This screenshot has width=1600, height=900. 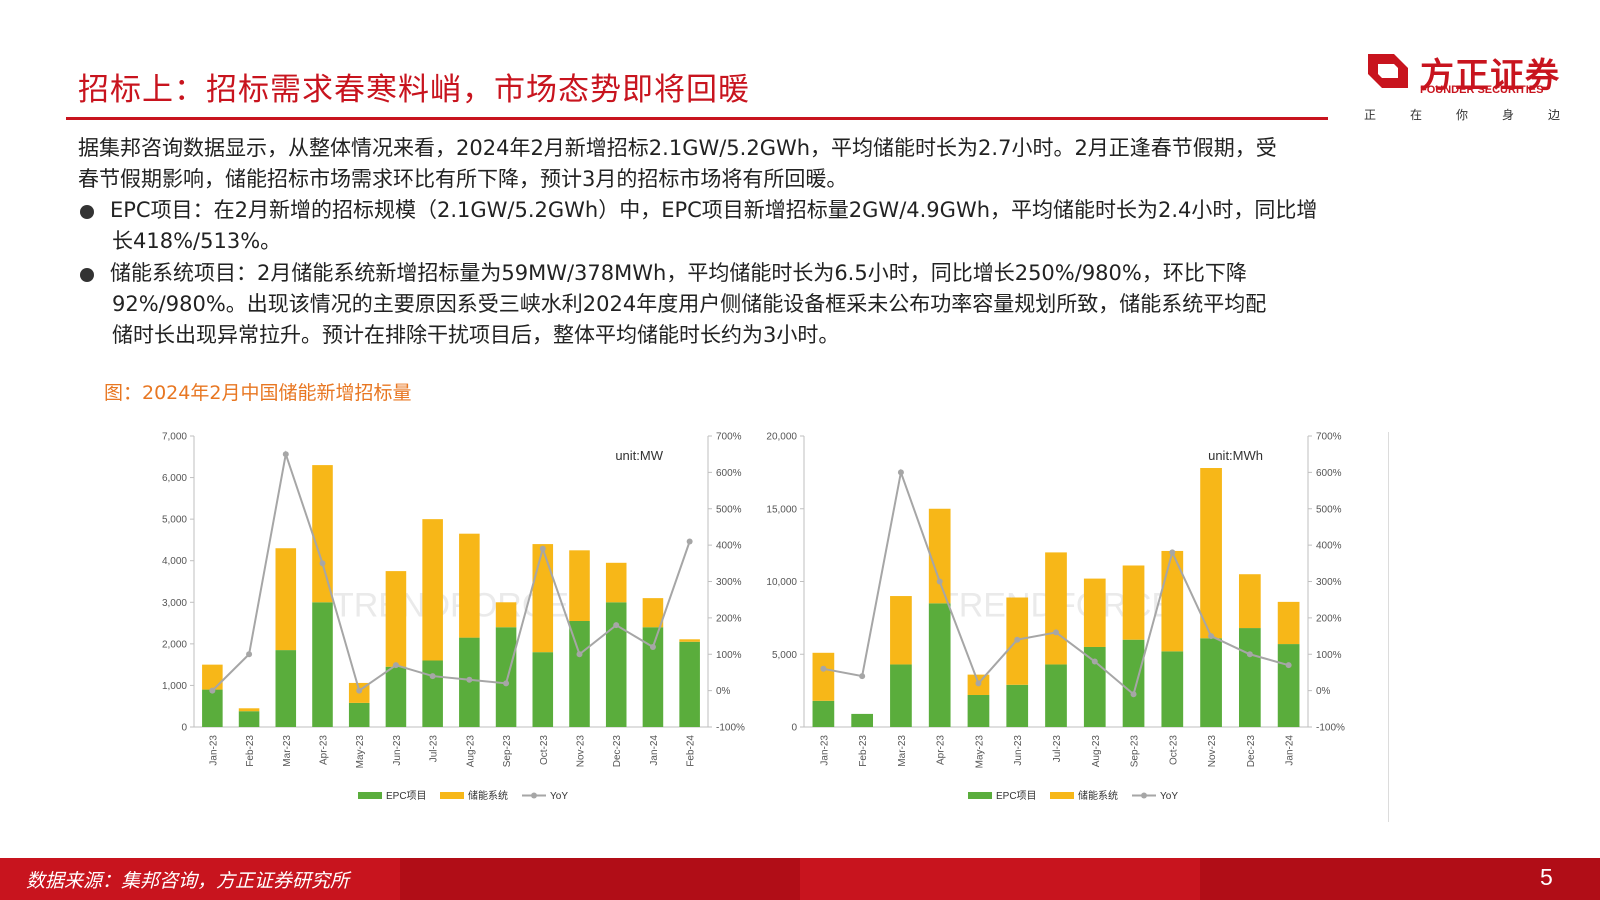 I want to click on slogan-char: 你, so click(x=1461, y=115).